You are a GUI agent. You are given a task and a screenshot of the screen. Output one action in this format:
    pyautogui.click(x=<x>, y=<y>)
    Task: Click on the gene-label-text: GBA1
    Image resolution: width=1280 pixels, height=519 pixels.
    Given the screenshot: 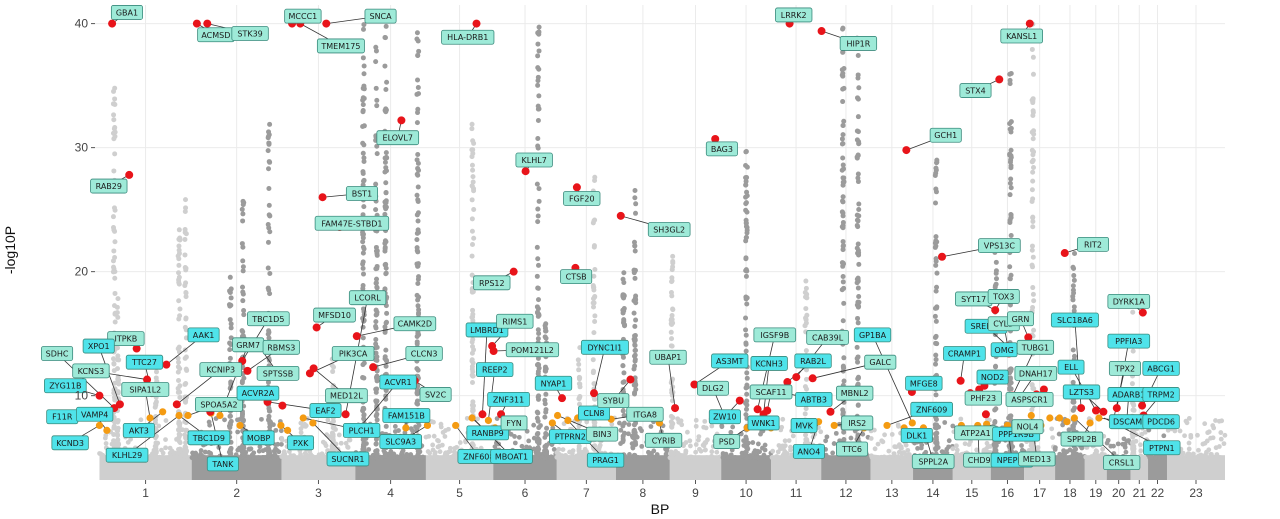 What is the action you would take?
    pyautogui.click(x=127, y=12)
    